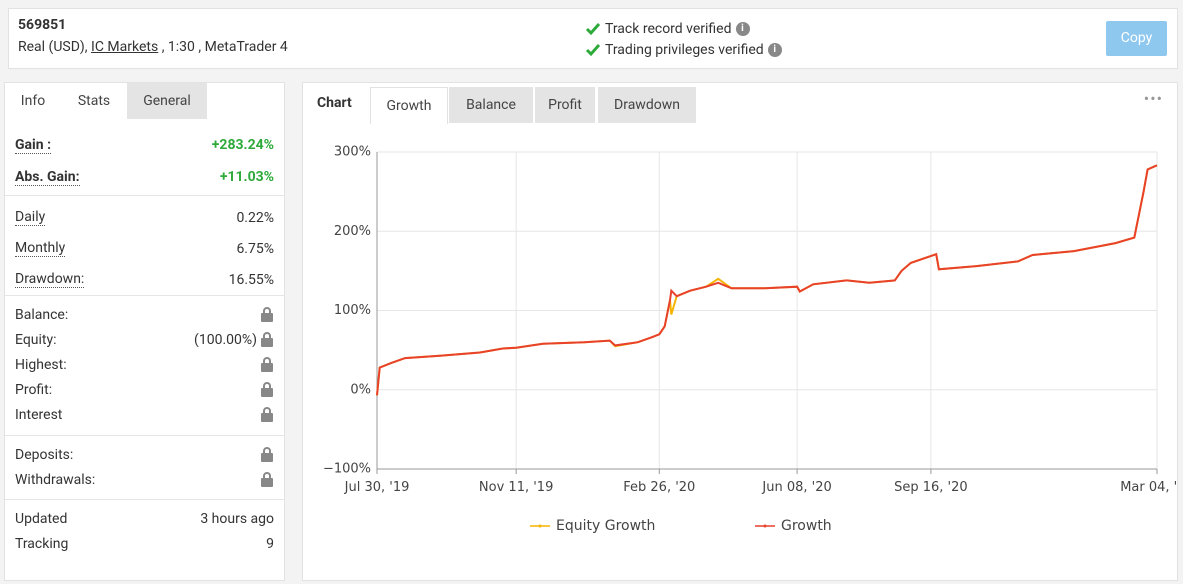 Image resolution: width=1183 pixels, height=584 pixels. What do you see at coordinates (516, 487) in the screenshot?
I see `x-tick-label: Nov 11, '19` at bounding box center [516, 487].